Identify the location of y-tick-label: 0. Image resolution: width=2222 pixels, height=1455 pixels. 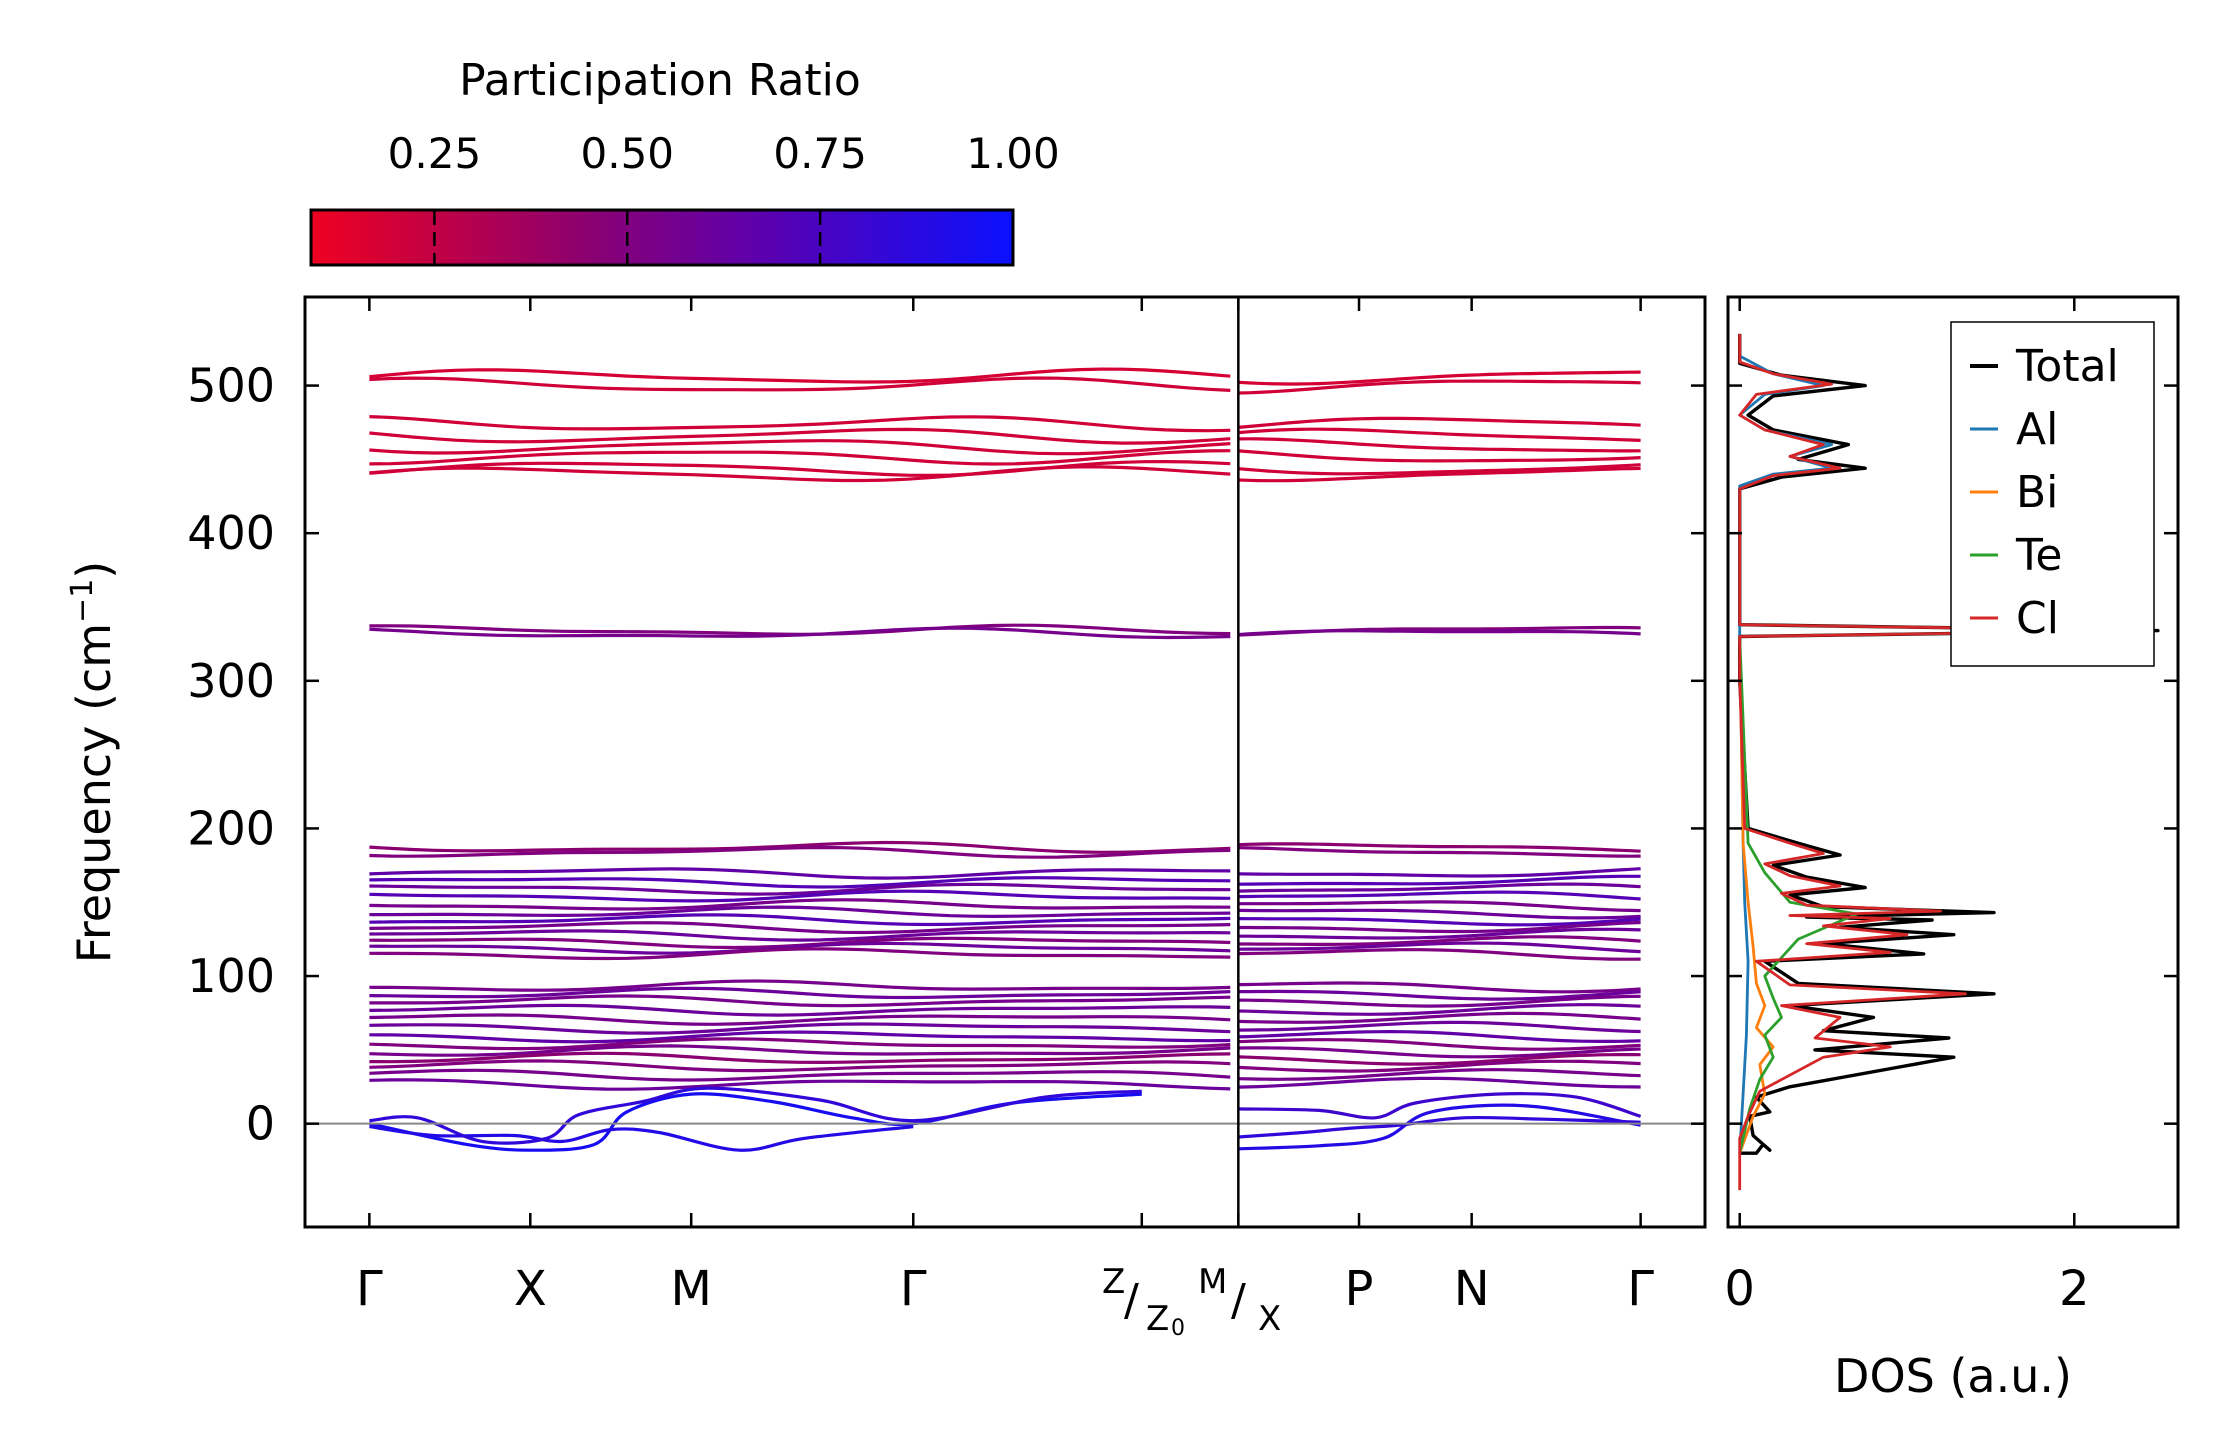
(260, 1124).